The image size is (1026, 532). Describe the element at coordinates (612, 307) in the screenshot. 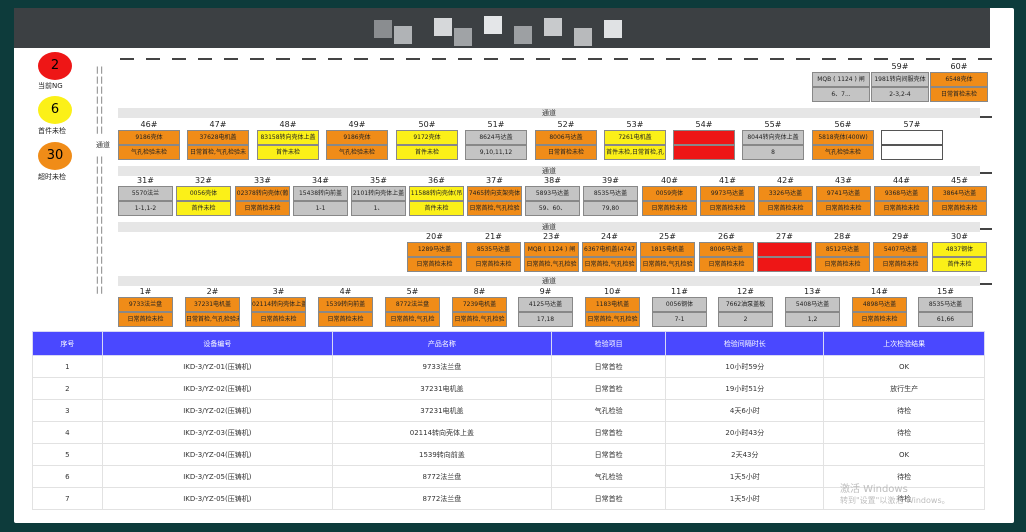

I see `machine-cell: 10# 1183电机盖 日常首检,气孔检验` at that location.